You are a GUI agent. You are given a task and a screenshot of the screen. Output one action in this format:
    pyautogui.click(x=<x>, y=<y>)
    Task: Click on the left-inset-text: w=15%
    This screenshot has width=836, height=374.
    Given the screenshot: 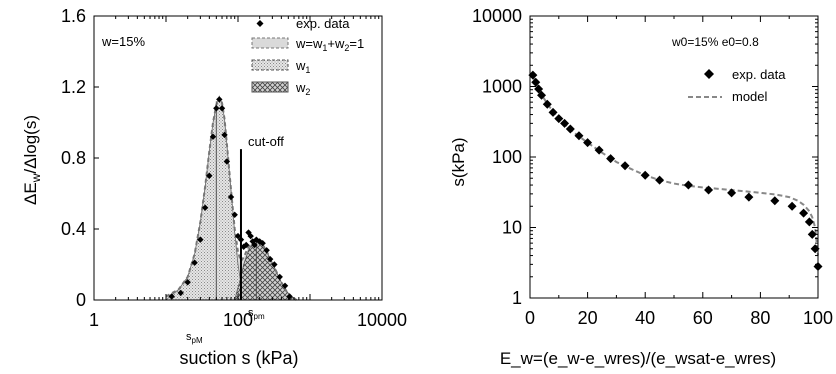 What is the action you would take?
    pyautogui.click(x=123, y=41)
    